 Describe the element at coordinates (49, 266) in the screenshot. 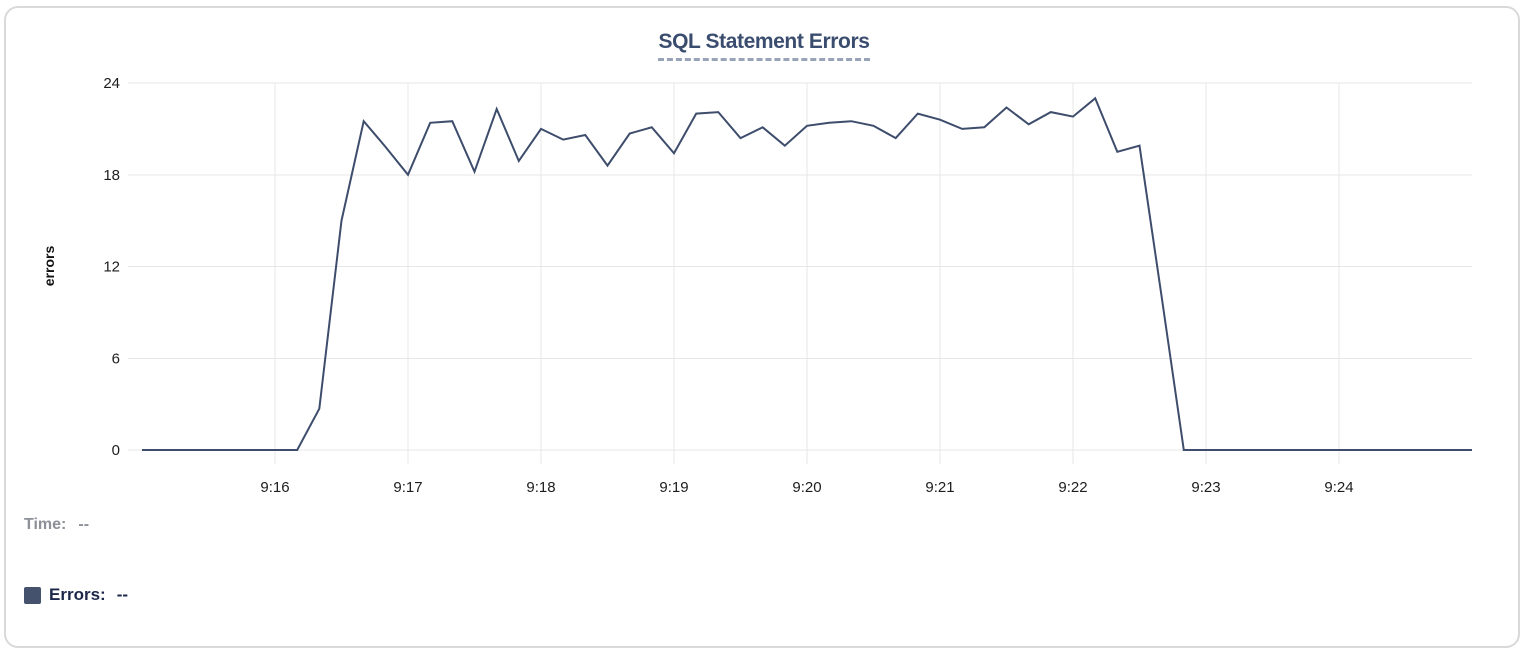

I see `y-axis-title: errors` at that location.